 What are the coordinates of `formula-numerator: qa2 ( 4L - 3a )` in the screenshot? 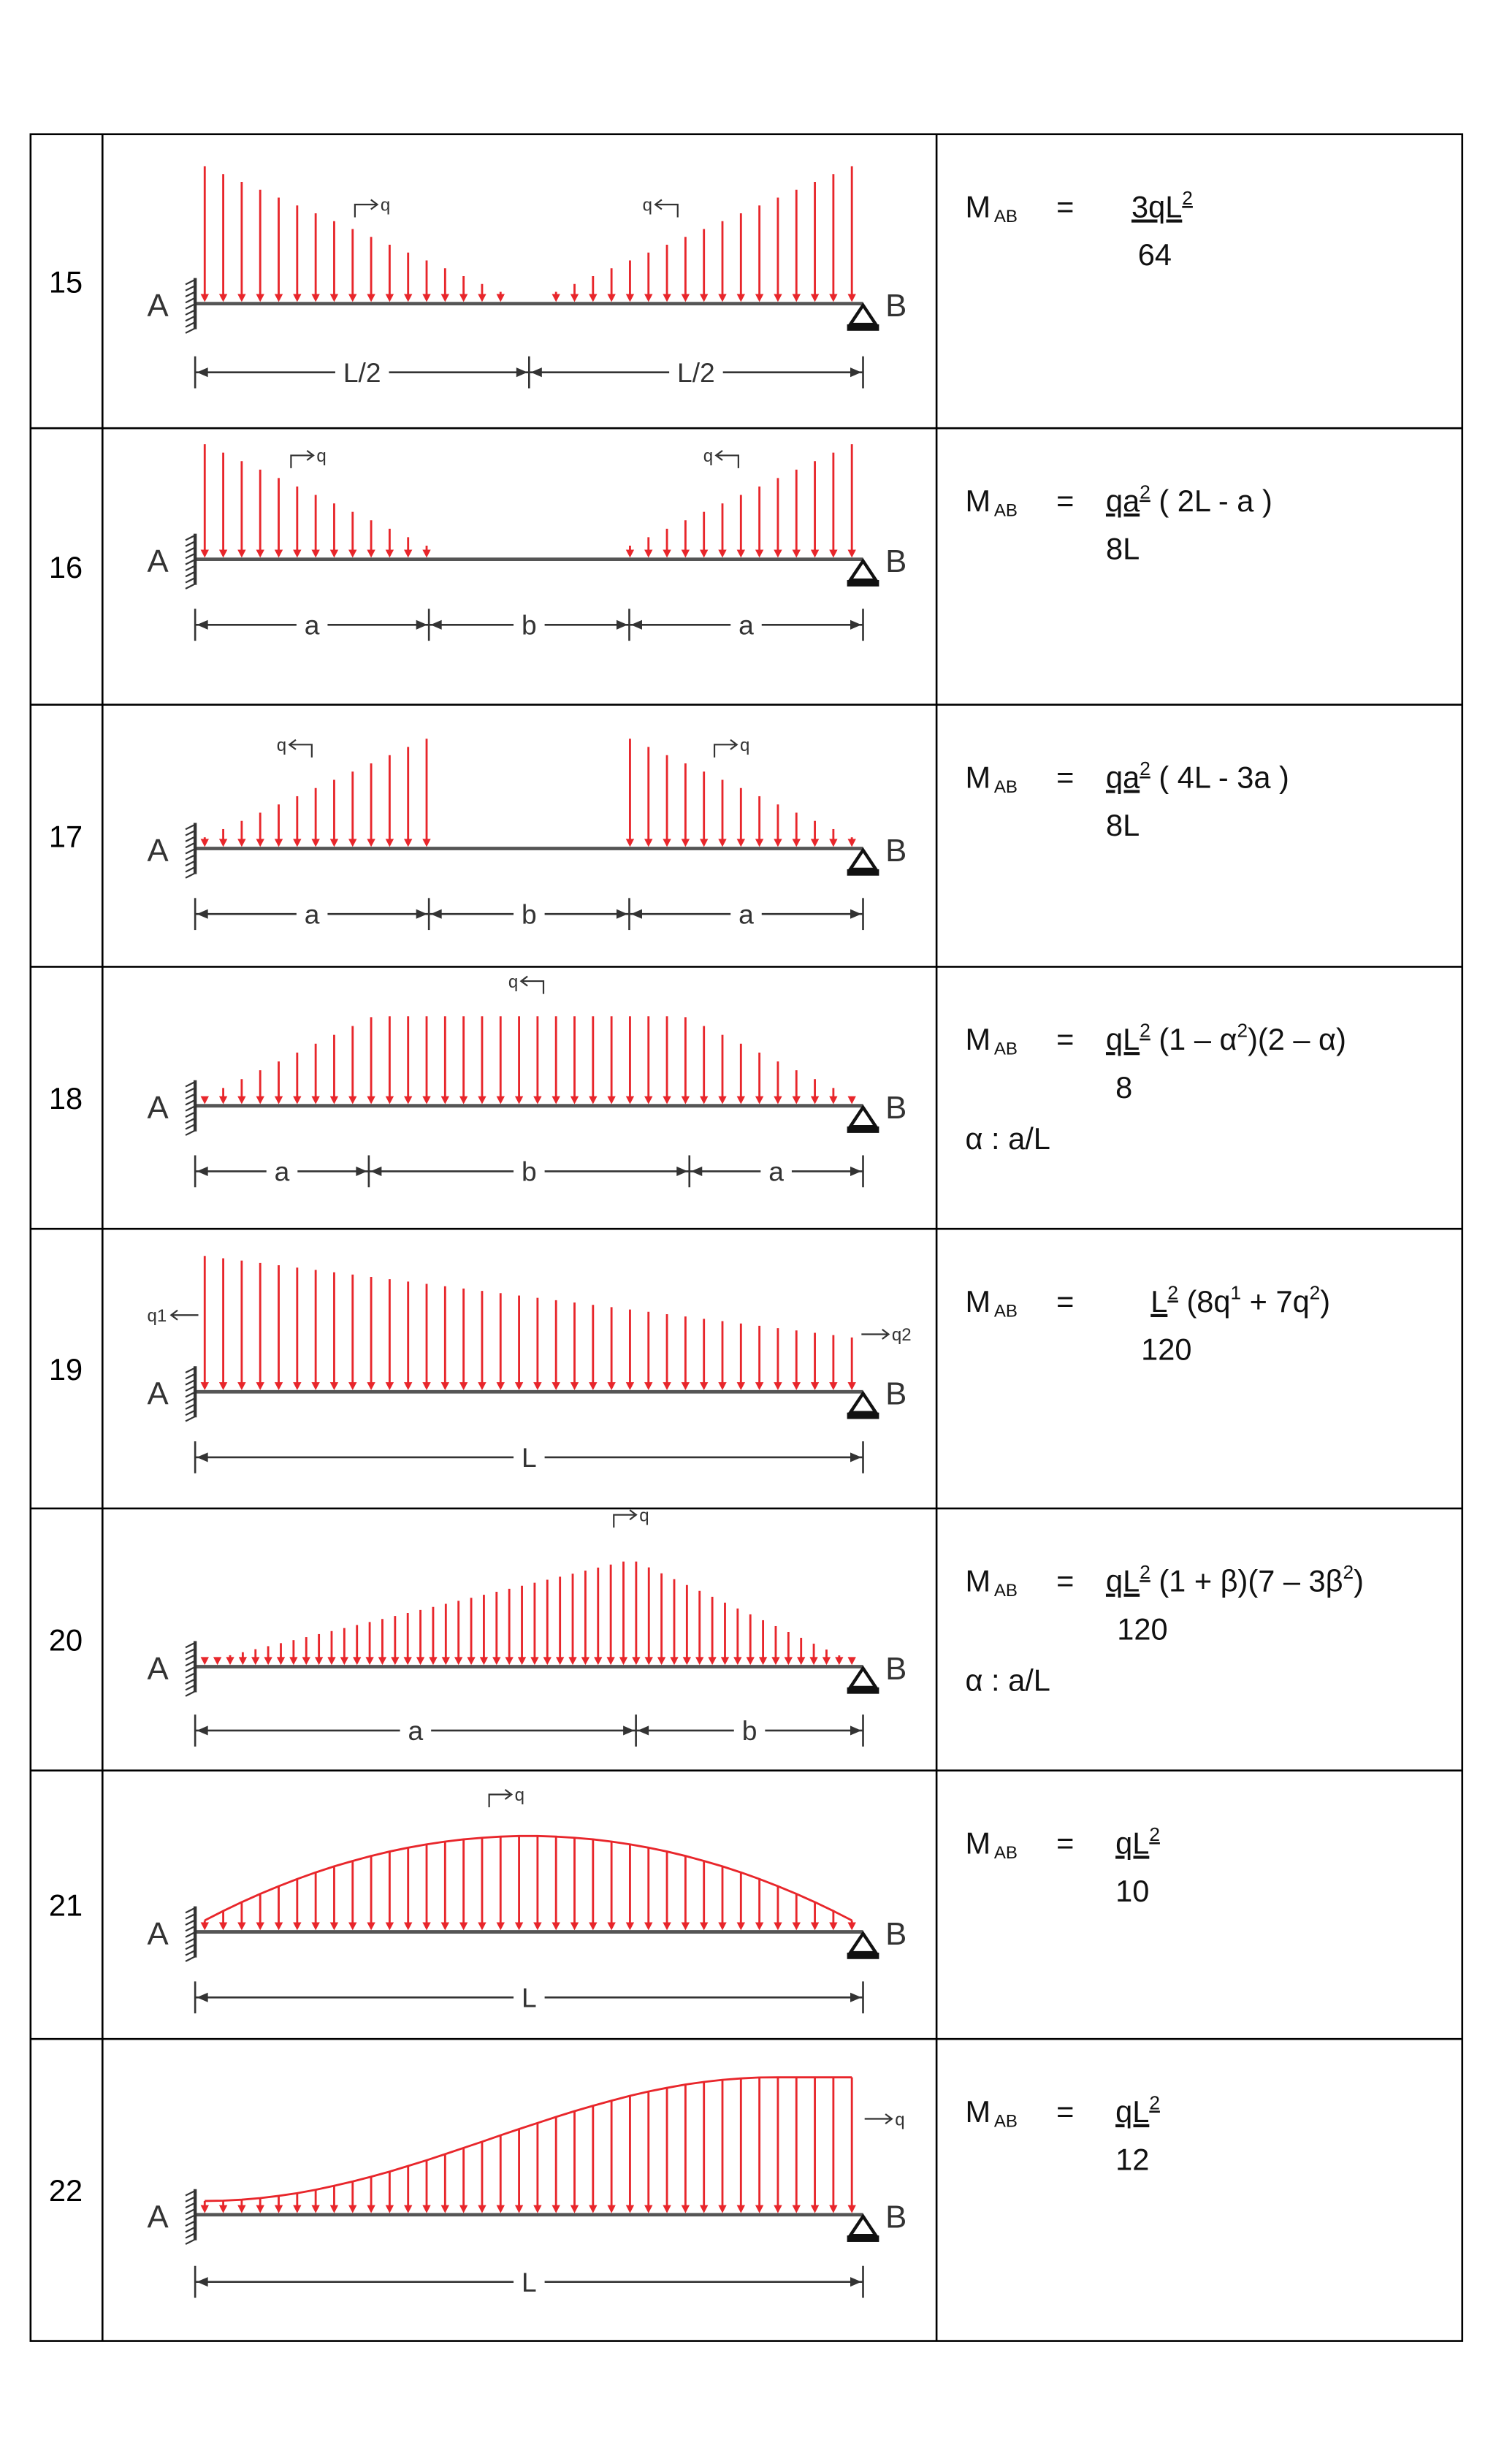 It's located at (1197, 776).